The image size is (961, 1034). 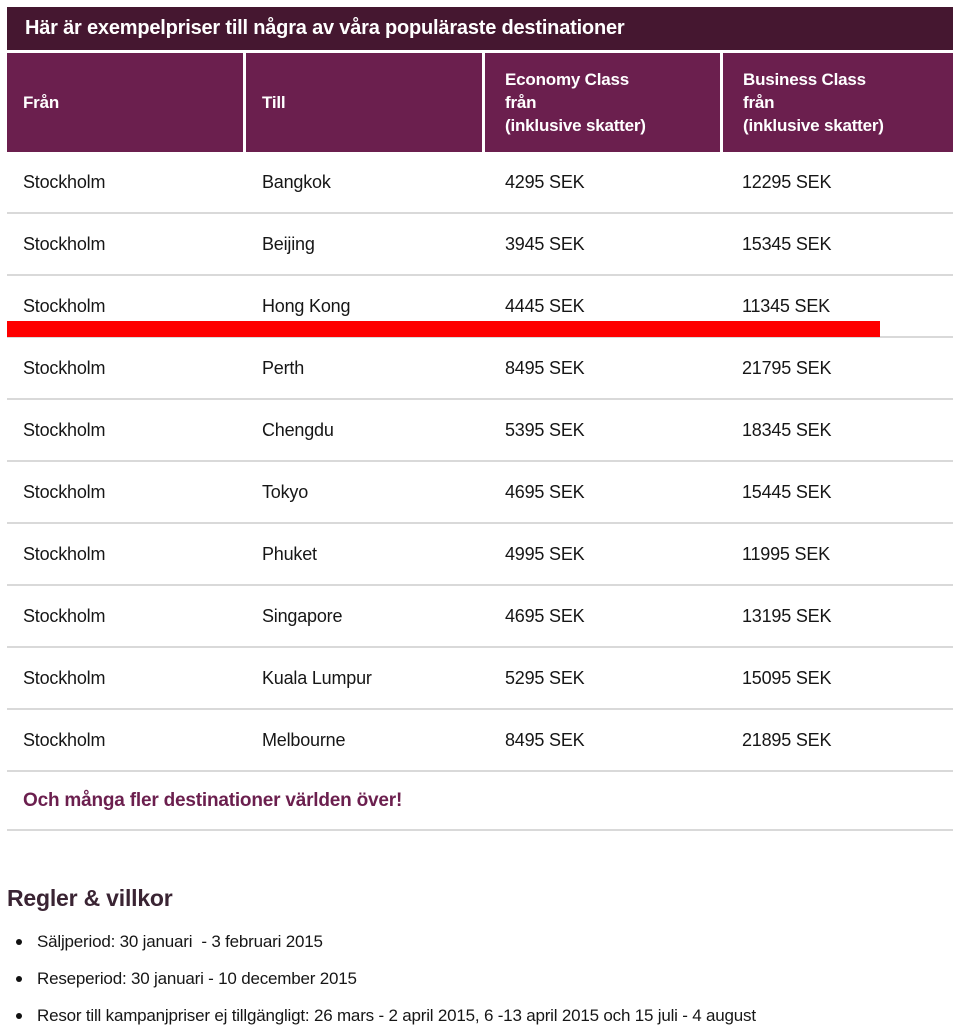 What do you see at coordinates (787, 367) in the screenshot?
I see `cell-business-price: 21795 SEK` at bounding box center [787, 367].